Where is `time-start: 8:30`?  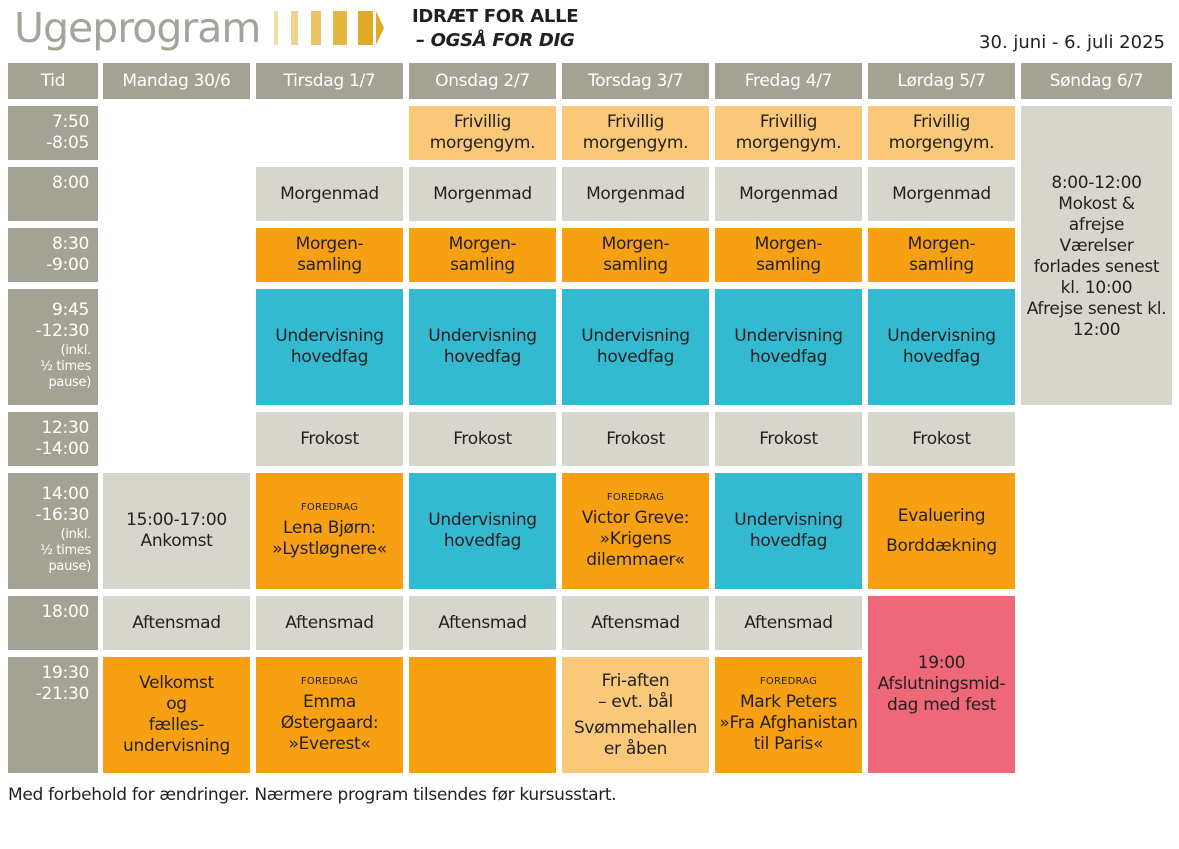
time-start: 8:30 is located at coordinates (70, 244).